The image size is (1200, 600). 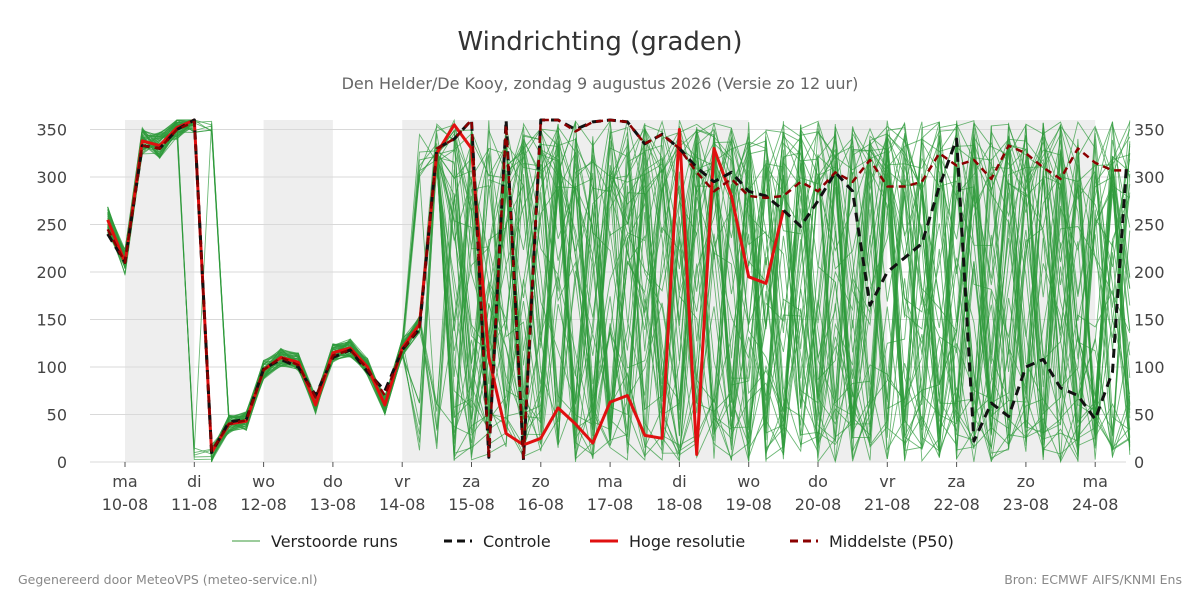 What do you see at coordinates (125, 504) in the screenshot?
I see `x-tick-date-0: 10-08` at bounding box center [125, 504].